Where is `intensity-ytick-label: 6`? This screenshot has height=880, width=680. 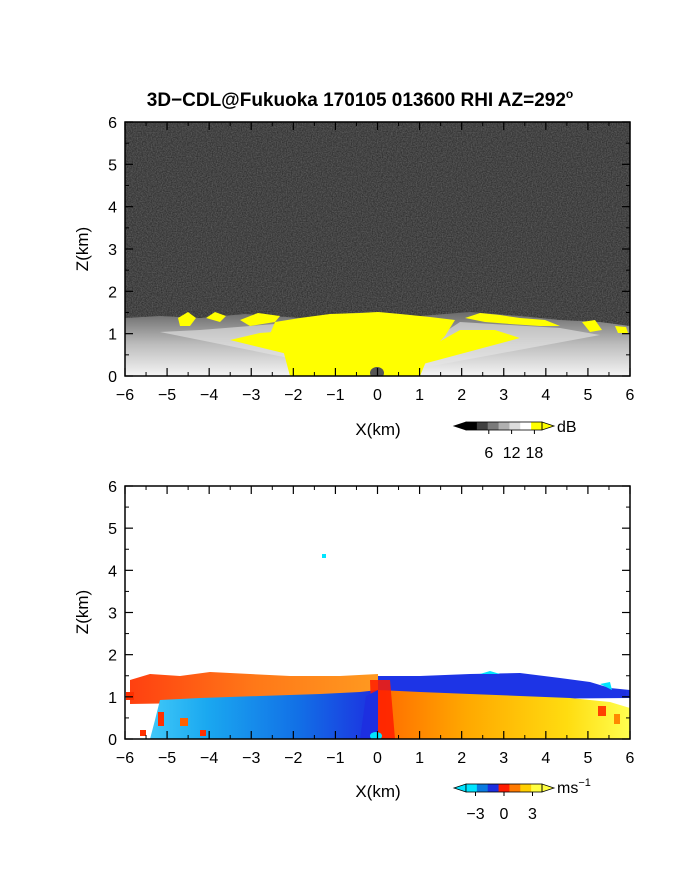
intensity-ytick-label: 6 is located at coordinates (112, 123).